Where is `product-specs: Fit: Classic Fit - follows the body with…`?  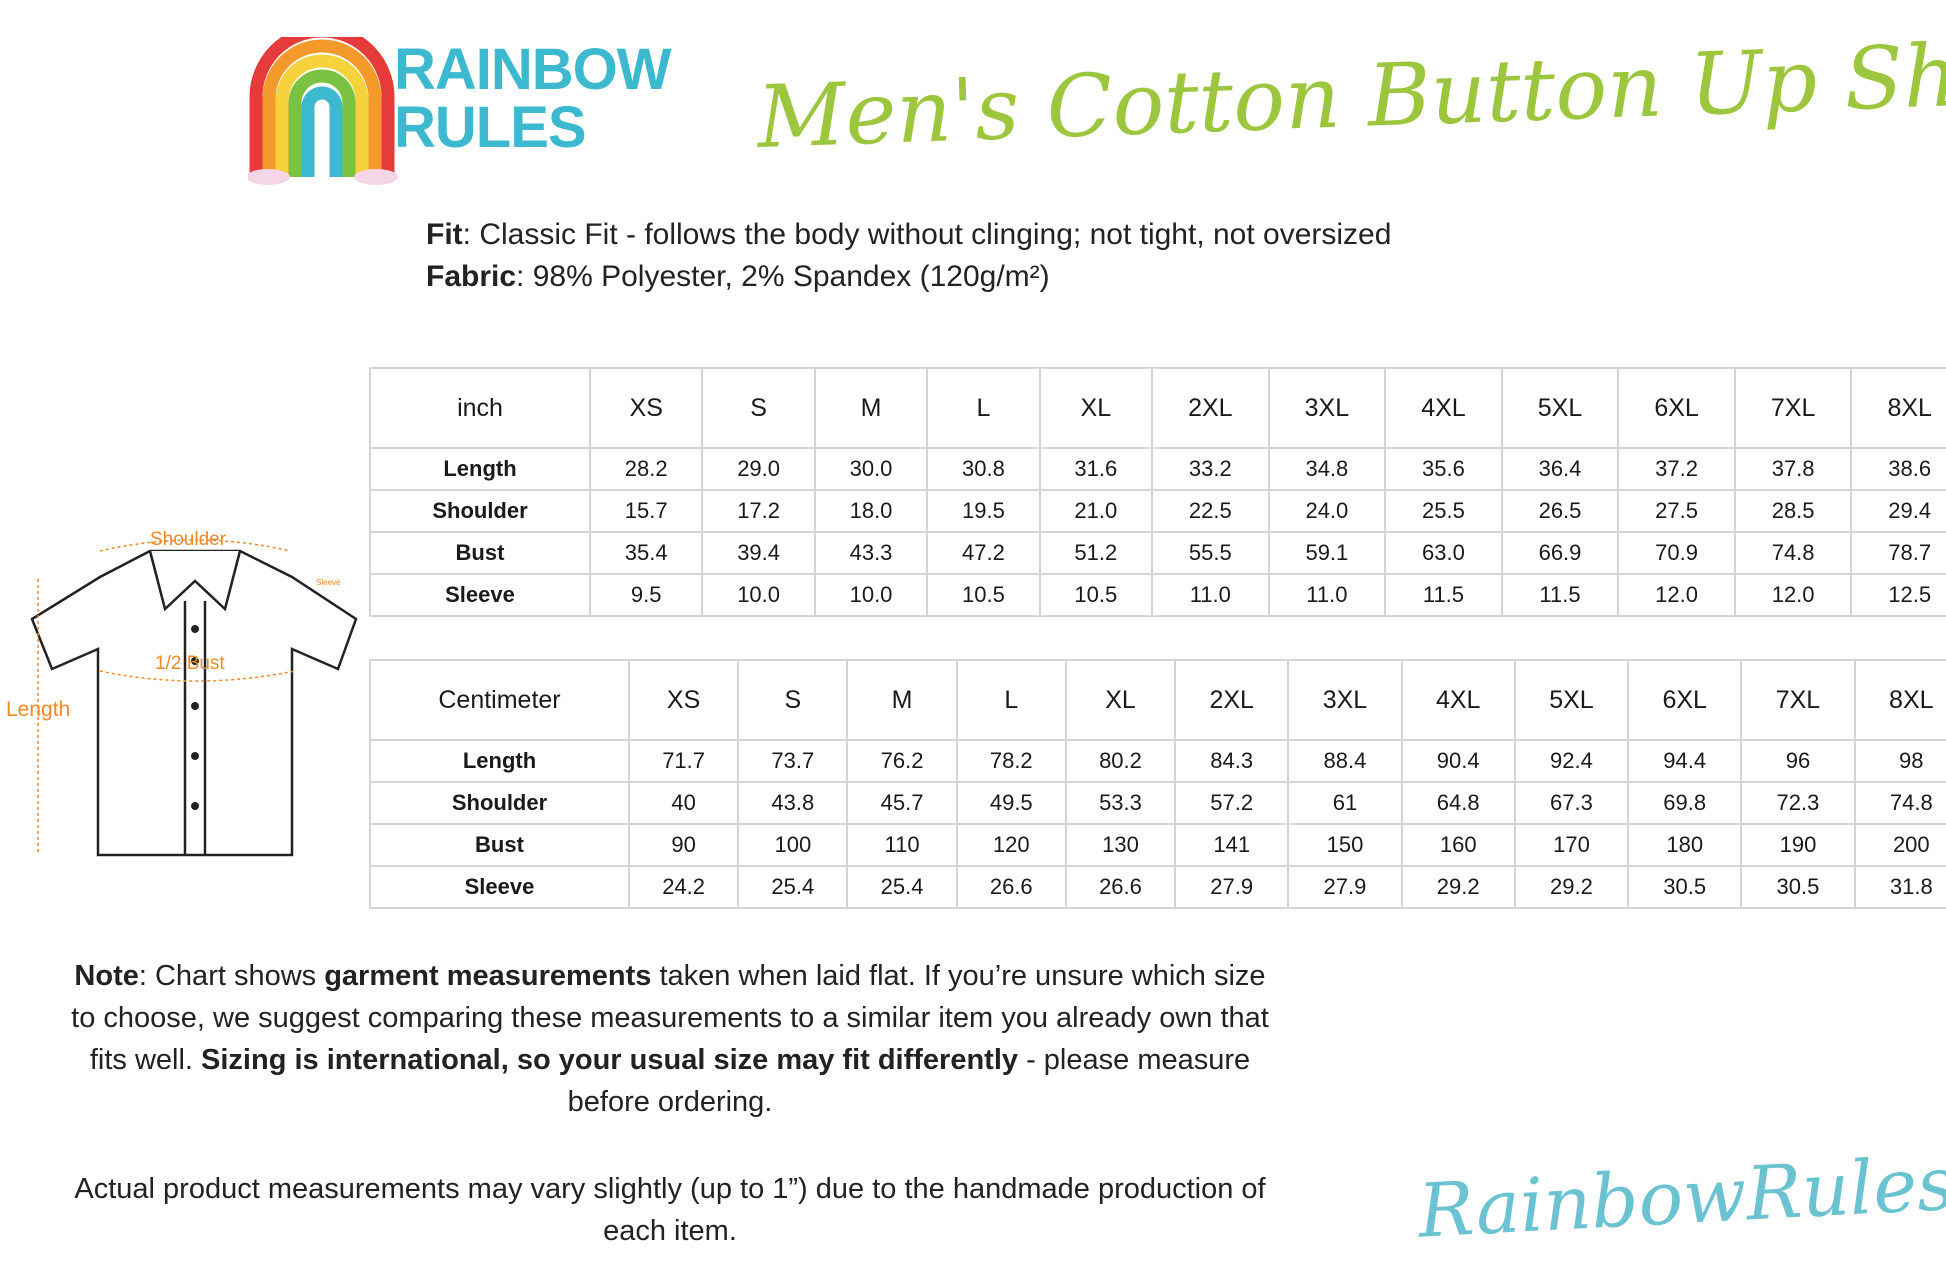 product-specs: Fit: Classic Fit - follows the body with… is located at coordinates (908, 256).